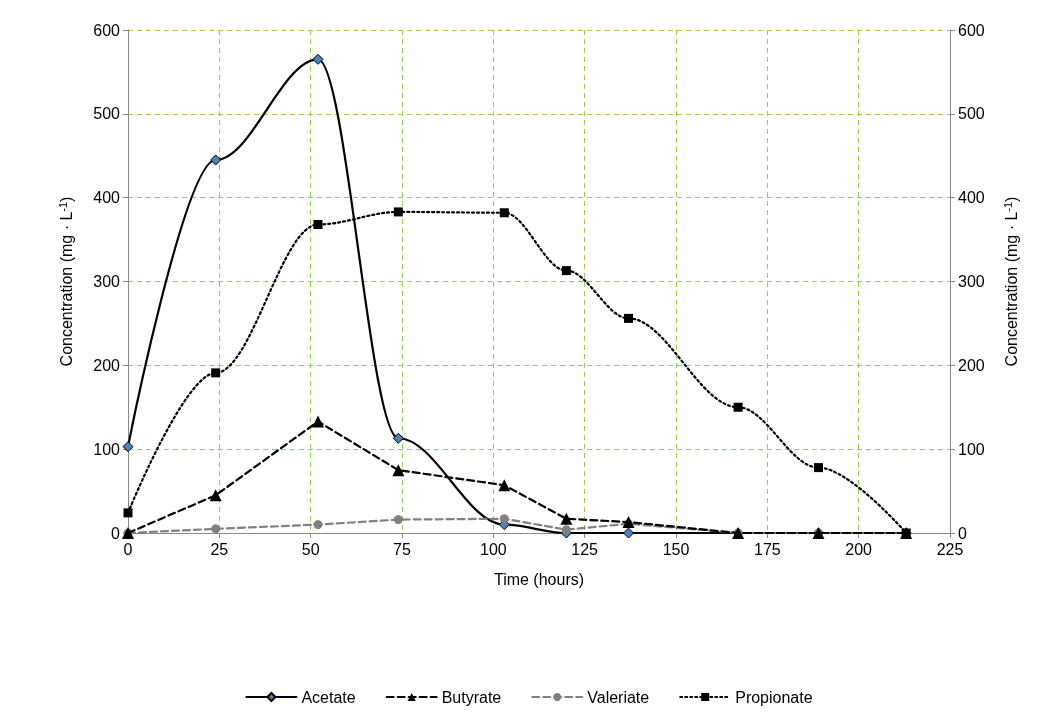 The height and width of the screenshot is (718, 1058). What do you see at coordinates (493, 549) in the screenshot?
I see `x-tick-label: 100` at bounding box center [493, 549].